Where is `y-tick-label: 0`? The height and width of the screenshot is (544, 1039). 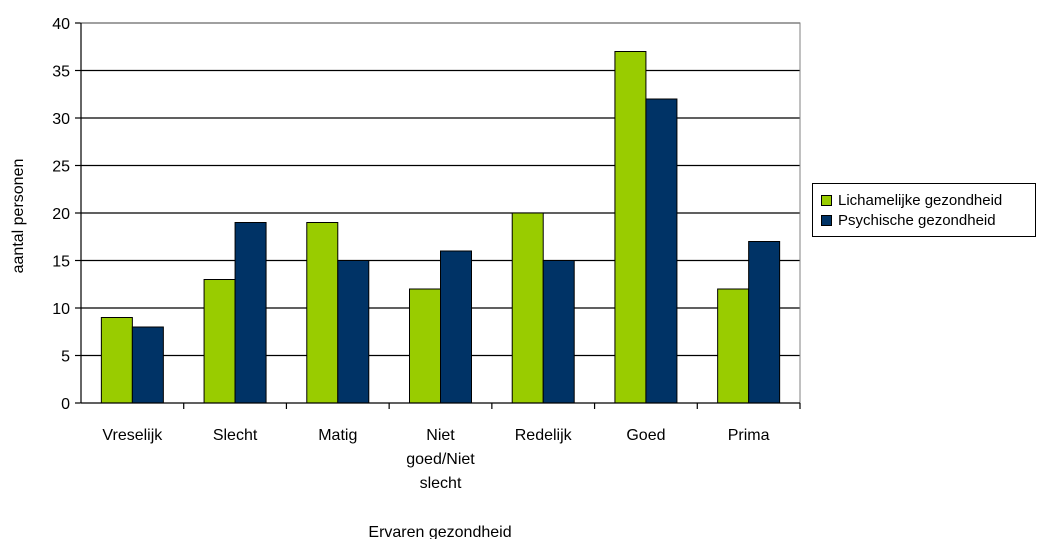 y-tick-label: 0 is located at coordinates (65, 404).